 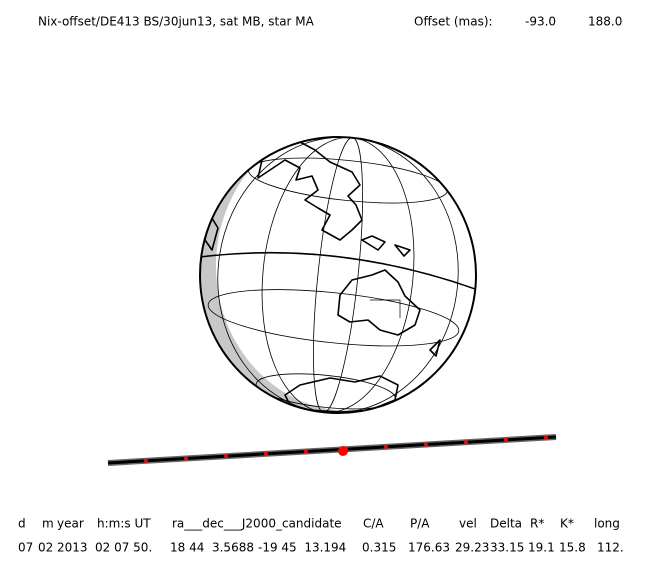 What do you see at coordinates (610, 548) in the screenshot?
I see `cell: 112.` at bounding box center [610, 548].